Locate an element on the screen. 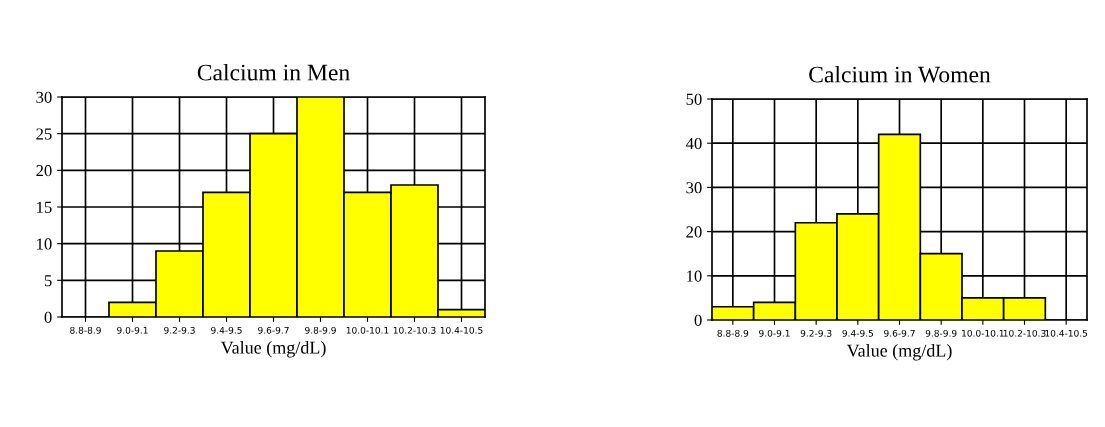 This screenshot has width=1105, height=427. y-tick-label: 40 is located at coordinates (693, 143).